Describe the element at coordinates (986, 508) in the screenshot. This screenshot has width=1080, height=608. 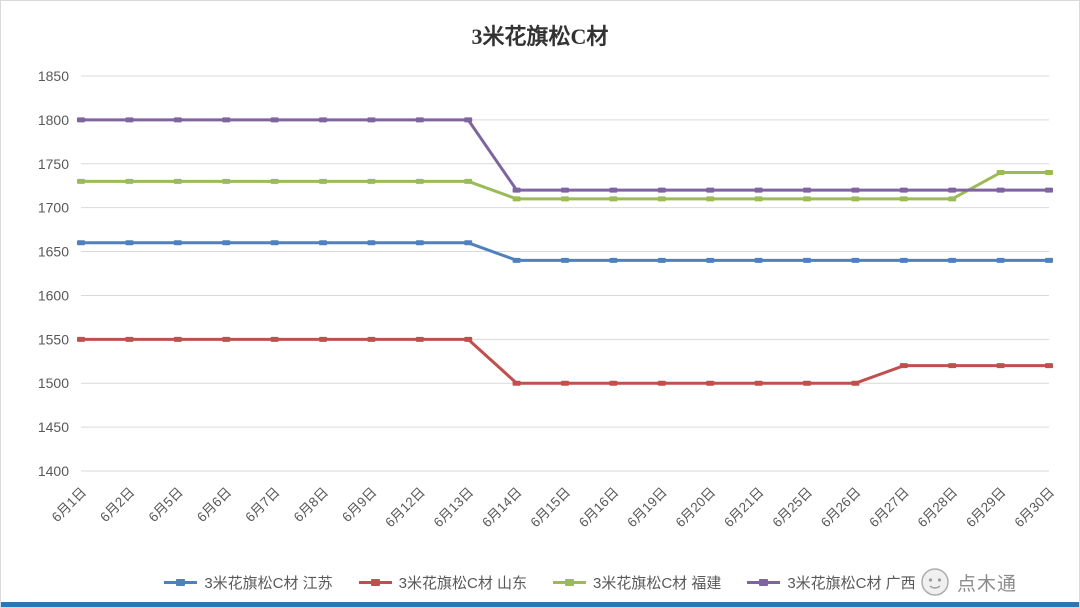
I see `x-axis-label: 6月29日` at that location.